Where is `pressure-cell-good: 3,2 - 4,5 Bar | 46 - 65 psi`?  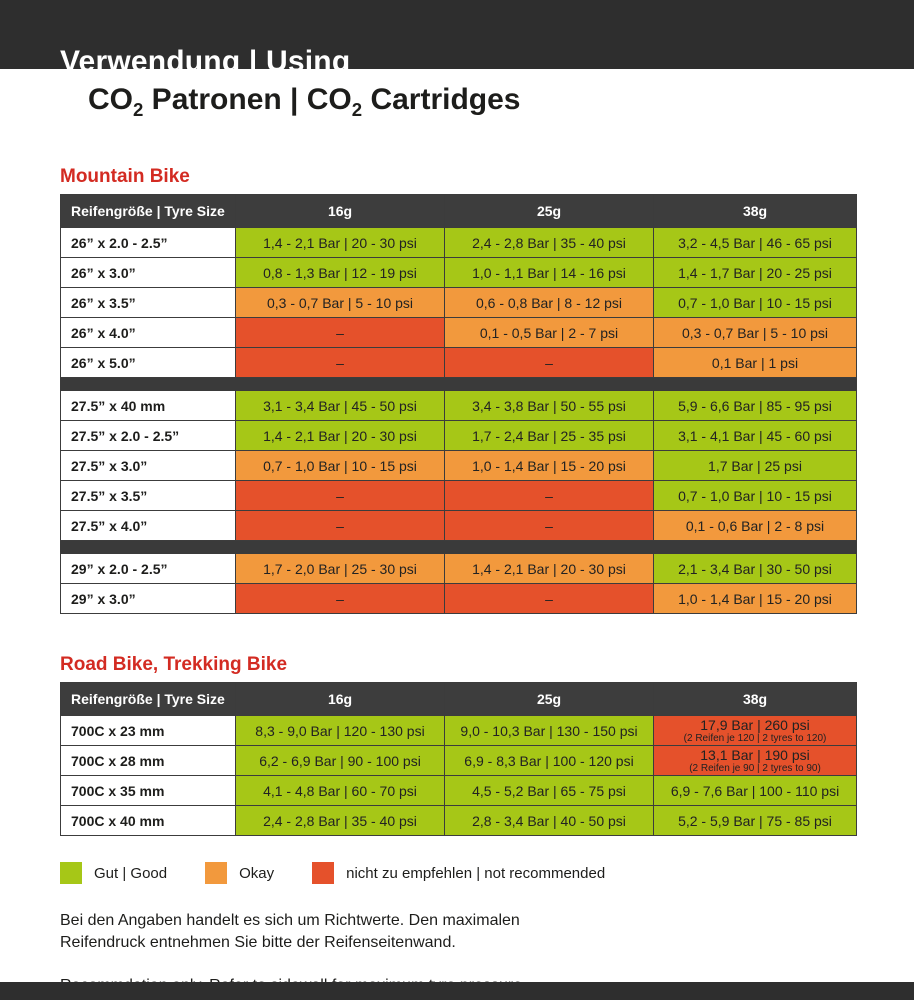
pressure-cell-good: 3,2 - 4,5 Bar | 46 - 65 psi is located at coordinates (755, 242).